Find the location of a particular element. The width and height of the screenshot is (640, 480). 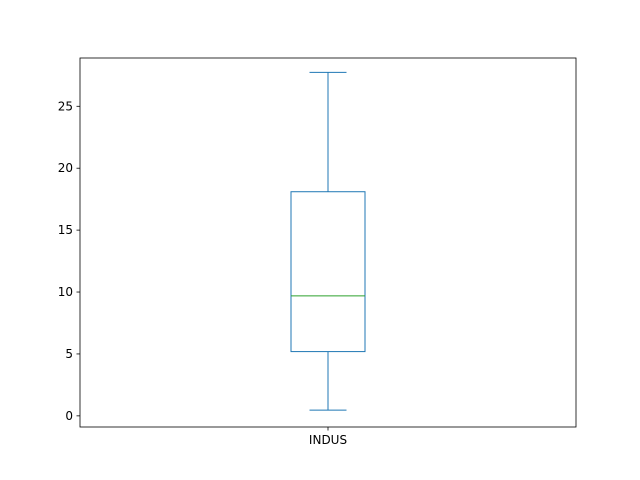

plot-area is located at coordinates (328, 241).